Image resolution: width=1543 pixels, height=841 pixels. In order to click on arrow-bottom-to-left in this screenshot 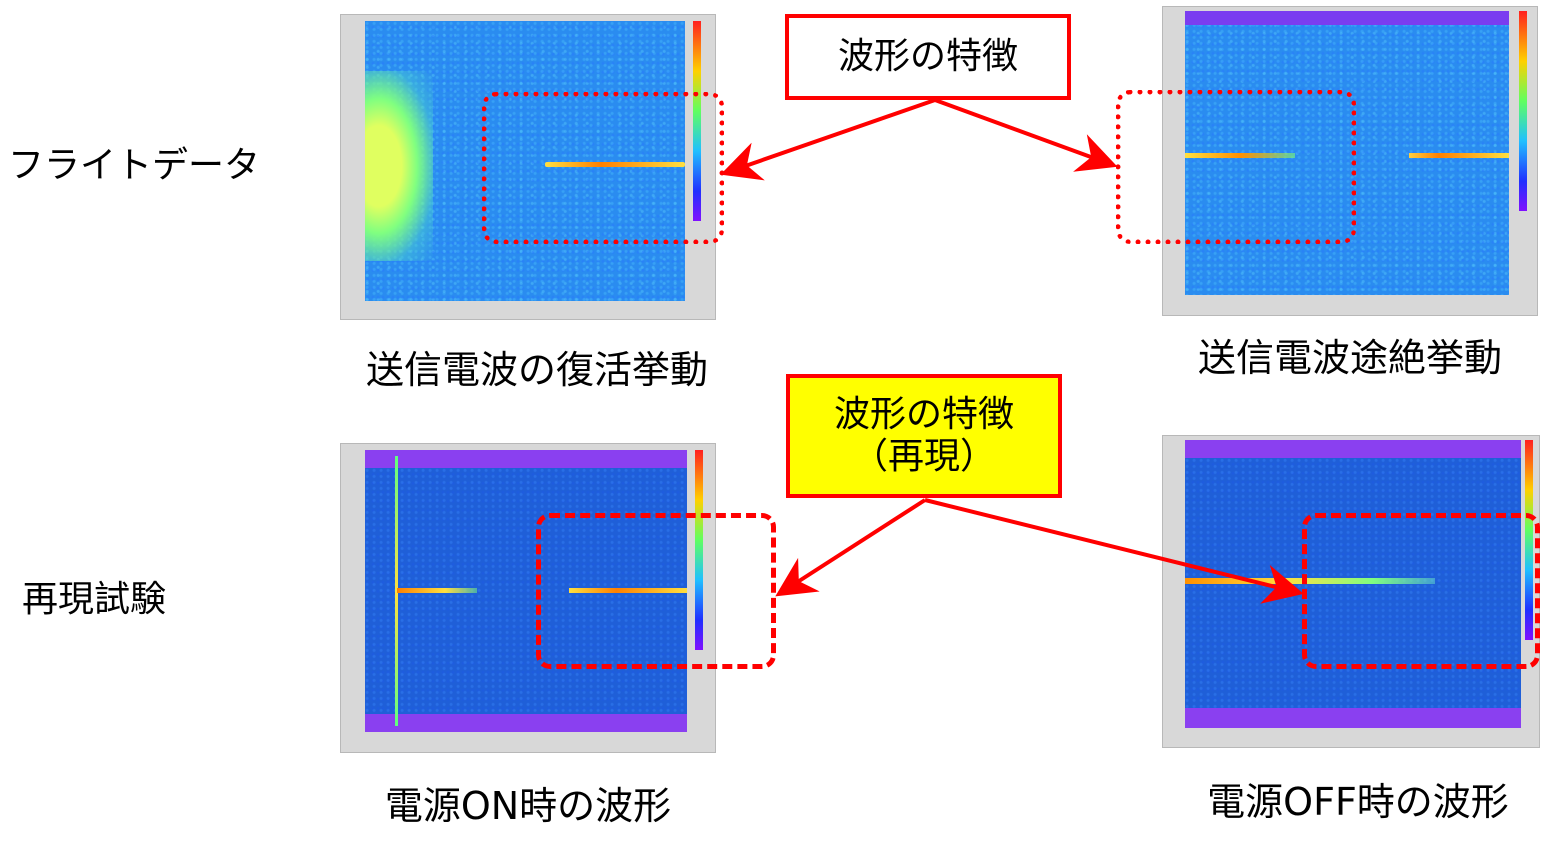, I will do `click(851, 547)`.